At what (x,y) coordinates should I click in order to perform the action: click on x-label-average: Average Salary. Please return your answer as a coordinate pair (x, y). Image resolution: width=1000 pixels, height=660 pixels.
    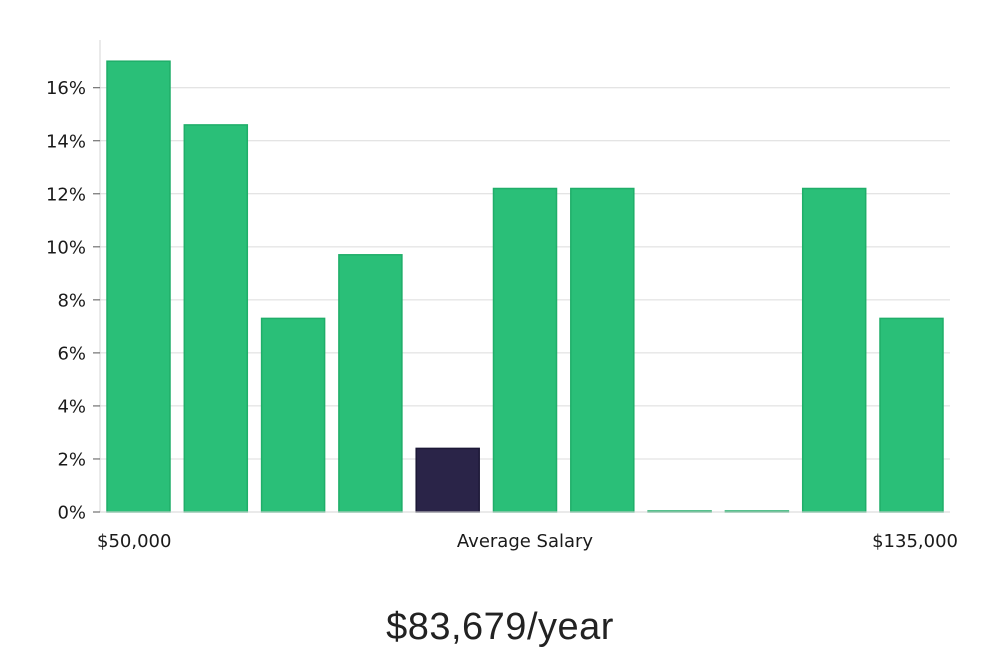
    Looking at the image, I should click on (525, 541).